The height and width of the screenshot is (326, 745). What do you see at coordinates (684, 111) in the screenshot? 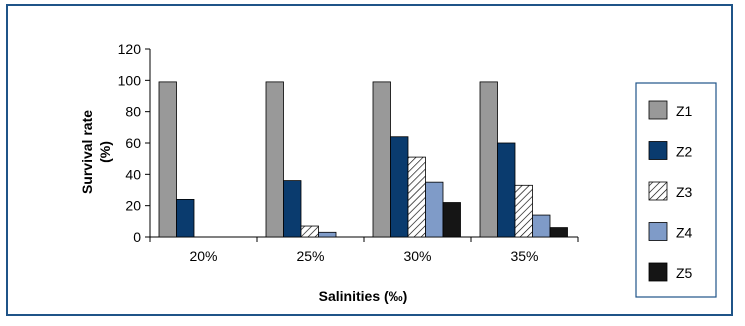
I see `legend-label-z1: Z1` at bounding box center [684, 111].